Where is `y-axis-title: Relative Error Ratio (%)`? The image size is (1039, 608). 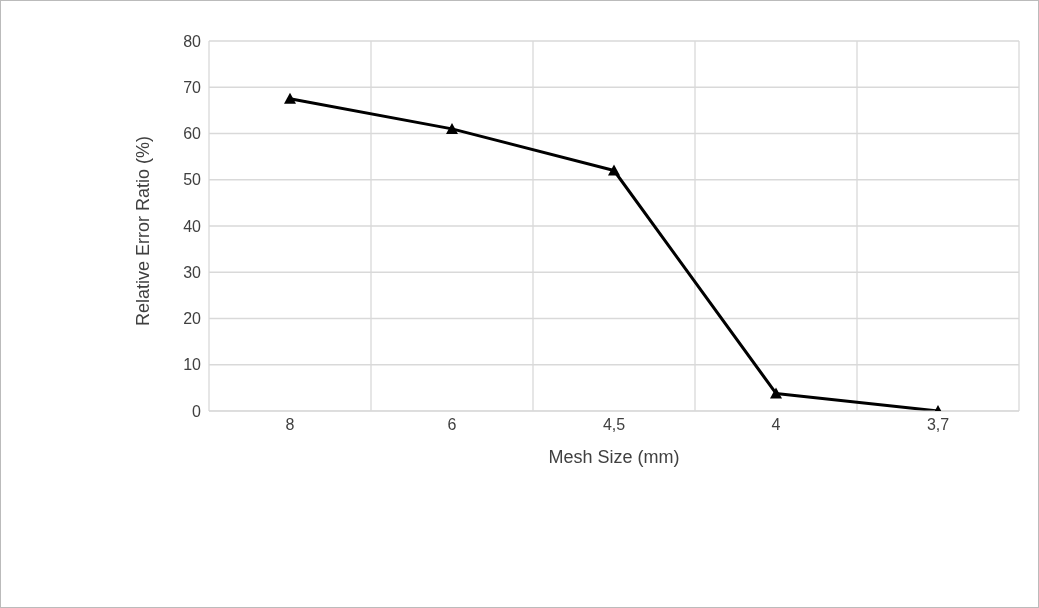
y-axis-title: Relative Error Ratio (%) is located at coordinates (143, 230).